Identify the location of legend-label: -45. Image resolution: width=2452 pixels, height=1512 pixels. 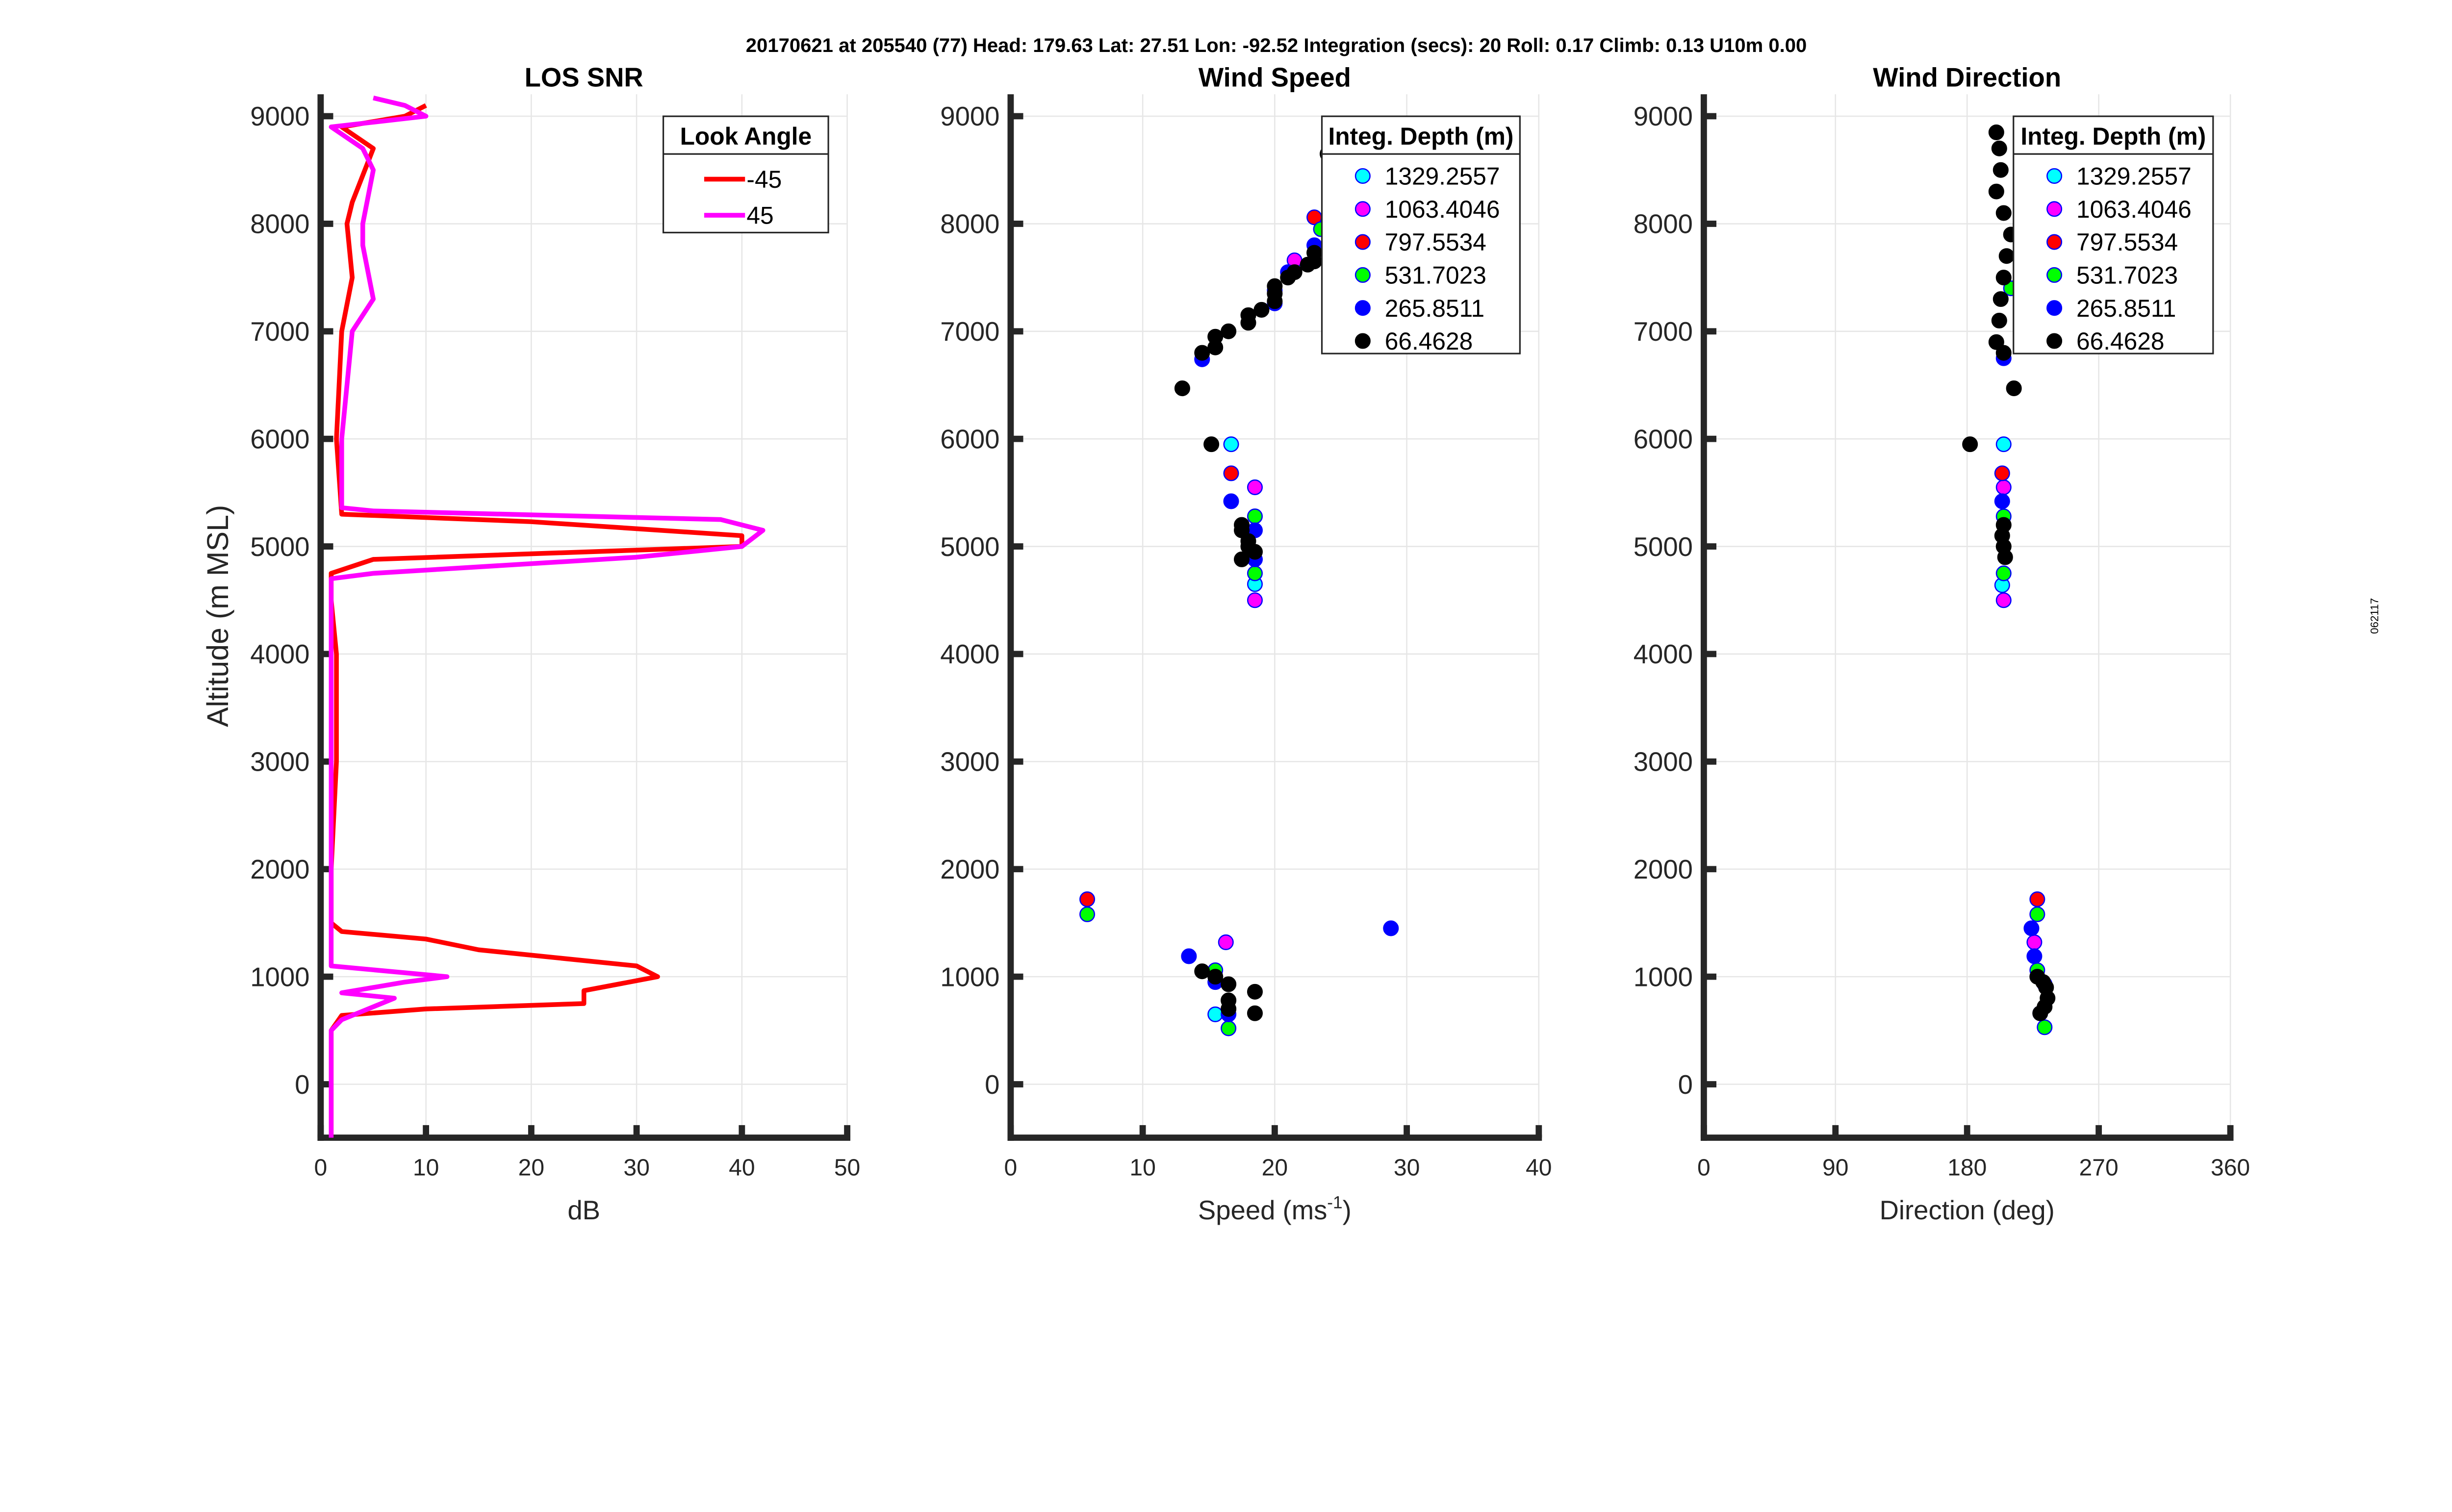
(764, 179).